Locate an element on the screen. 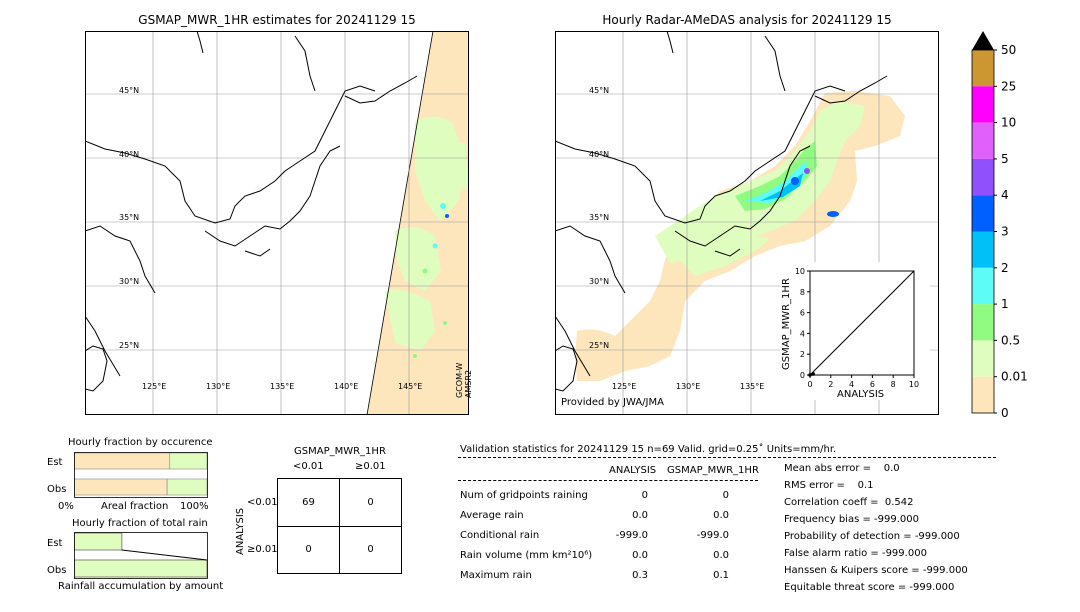  contingency-row-label: ≥0.01 is located at coordinates (262, 549).